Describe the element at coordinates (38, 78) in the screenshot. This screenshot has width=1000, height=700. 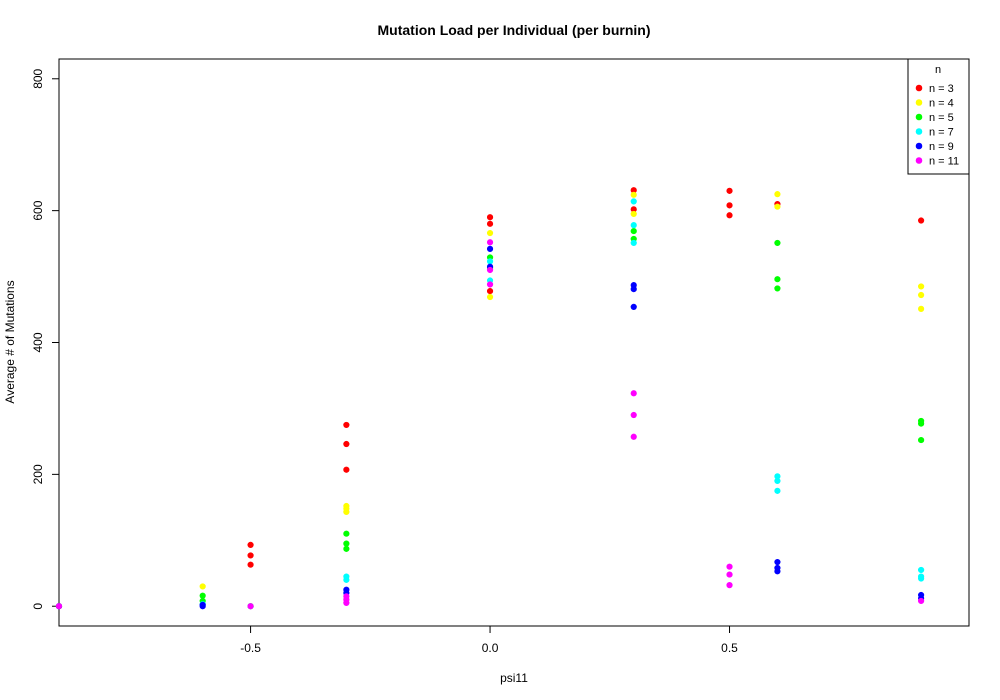
I see `y-tick-label: 800` at that location.